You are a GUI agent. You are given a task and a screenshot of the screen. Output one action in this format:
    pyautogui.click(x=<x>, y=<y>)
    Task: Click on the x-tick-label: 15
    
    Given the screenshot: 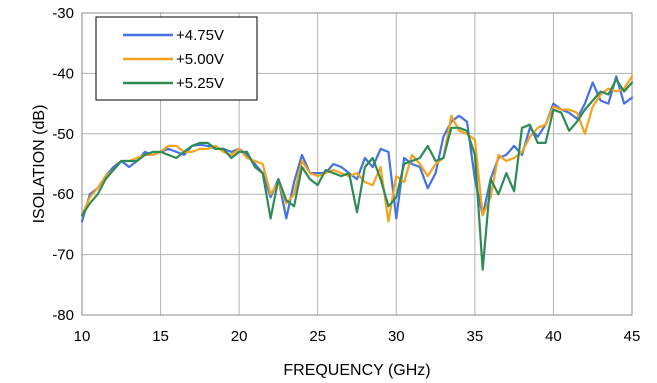 What is the action you would take?
    pyautogui.click(x=160, y=336)
    